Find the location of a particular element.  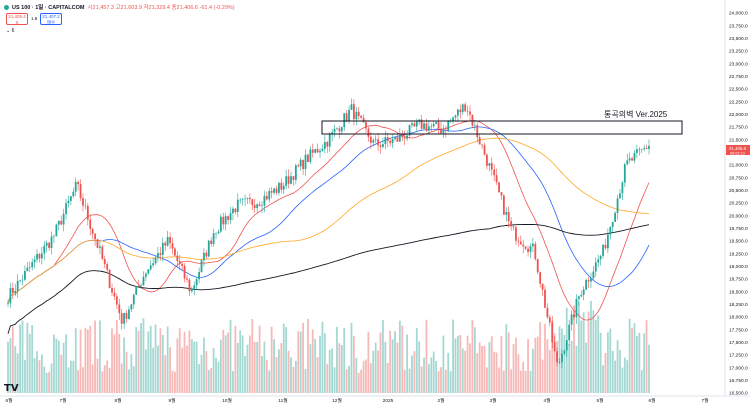

chevron-down-icon: ⌄ is located at coordinates (9, 31).